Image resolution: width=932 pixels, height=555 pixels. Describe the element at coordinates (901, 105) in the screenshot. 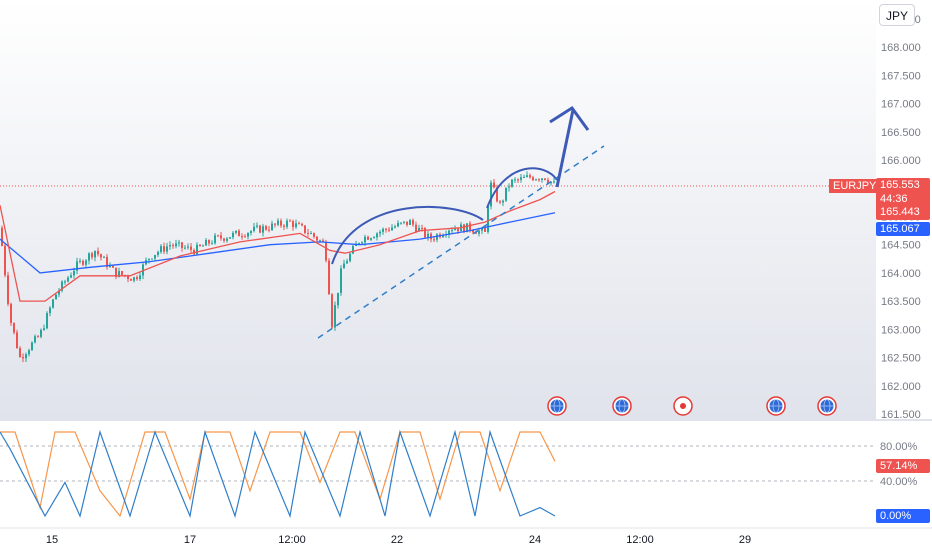

I see `y-tick-label: 167.000` at that location.